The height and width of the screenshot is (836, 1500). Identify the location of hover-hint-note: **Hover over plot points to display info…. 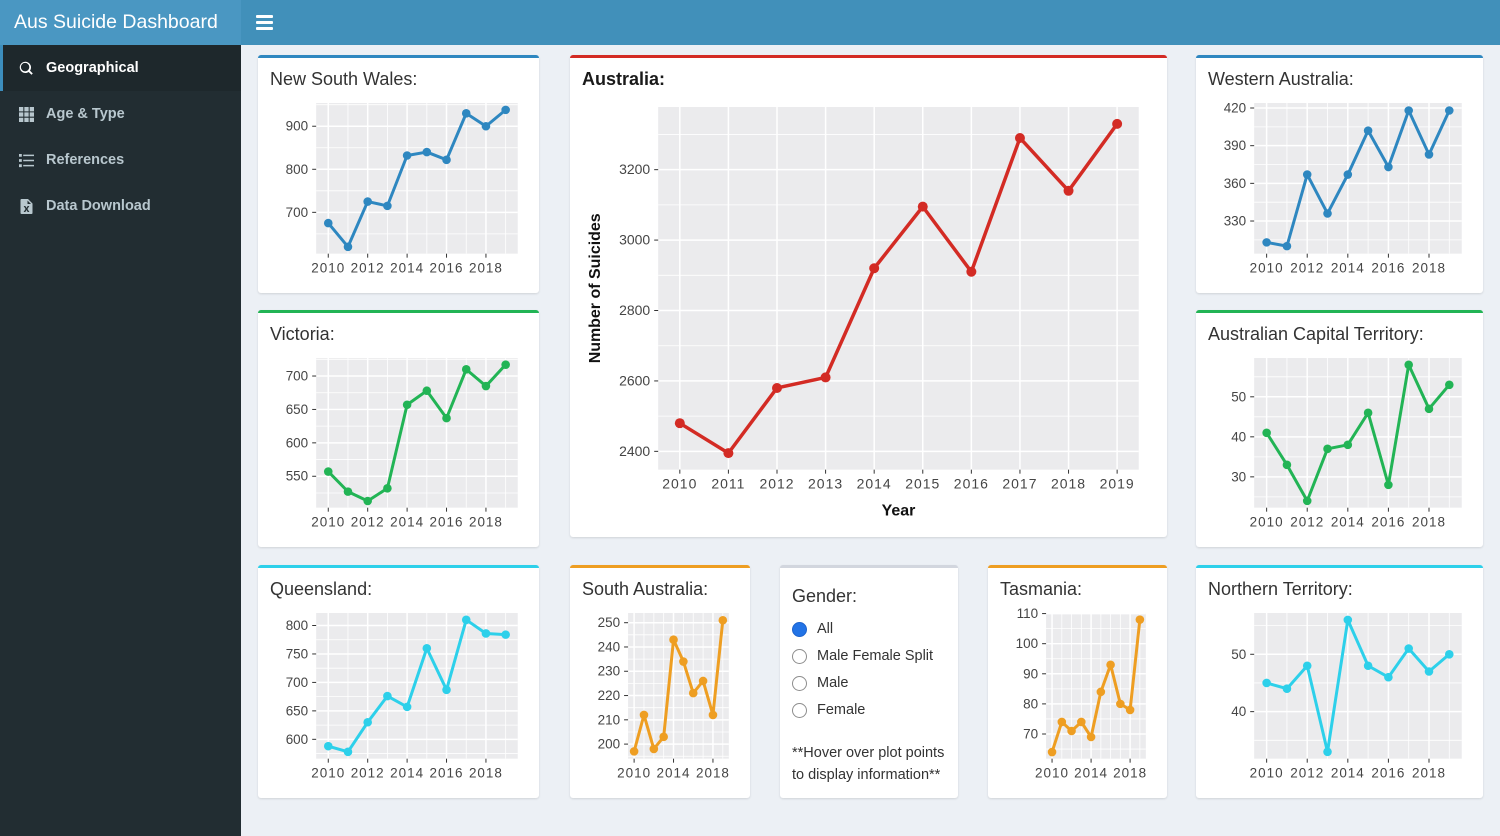
(868, 764).